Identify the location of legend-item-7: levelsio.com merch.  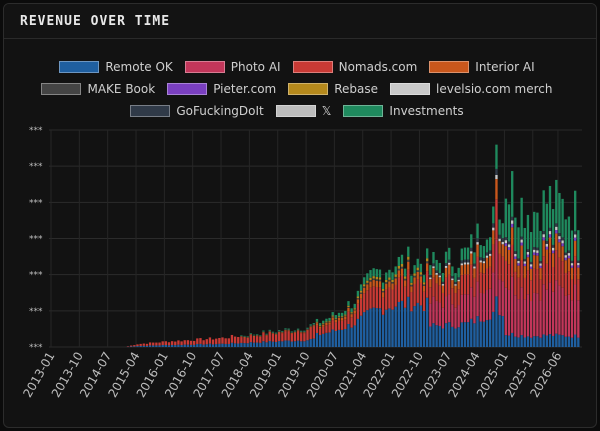
(471, 89).